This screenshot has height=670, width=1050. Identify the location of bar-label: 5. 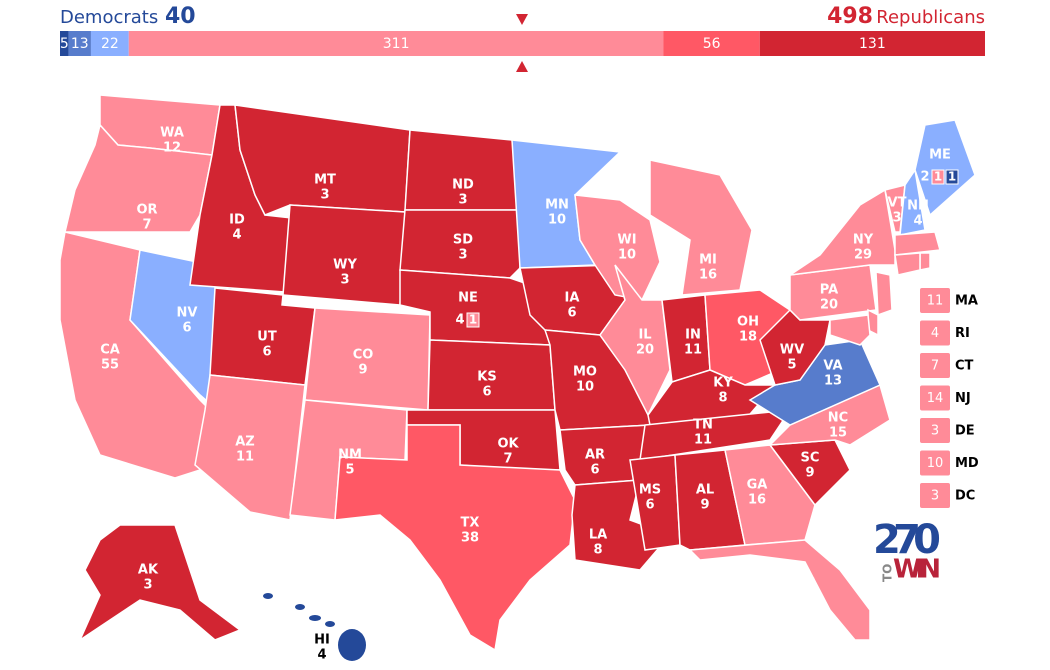
(64, 44).